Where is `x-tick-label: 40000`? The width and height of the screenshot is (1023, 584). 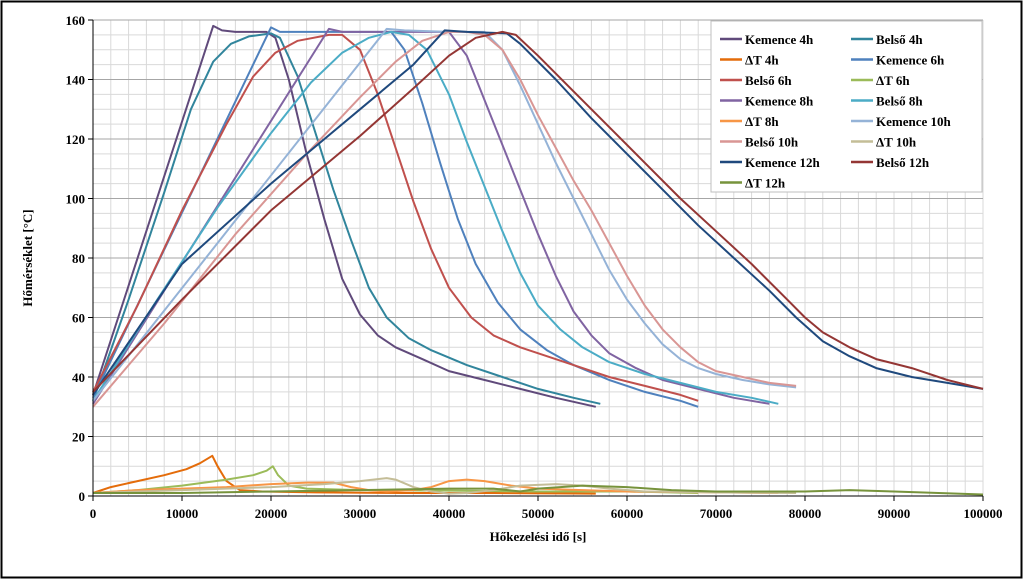 x-tick-label: 40000 is located at coordinates (449, 513).